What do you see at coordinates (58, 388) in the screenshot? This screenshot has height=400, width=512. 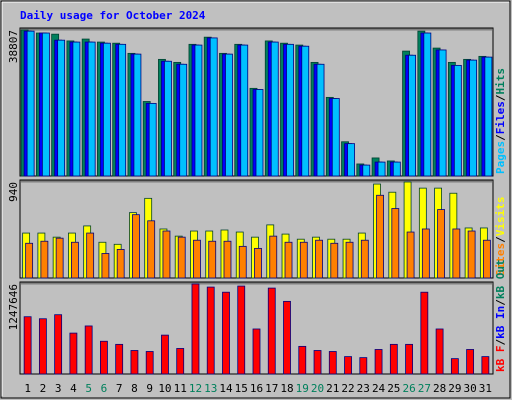 I see `x-tick-label: 3` at bounding box center [58, 388].